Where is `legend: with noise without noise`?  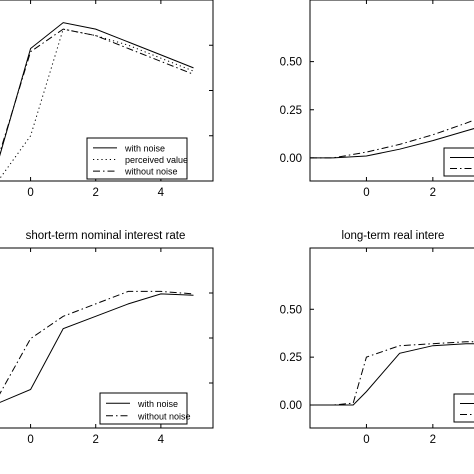 legend: with noise without noise is located at coordinates (145, 408).